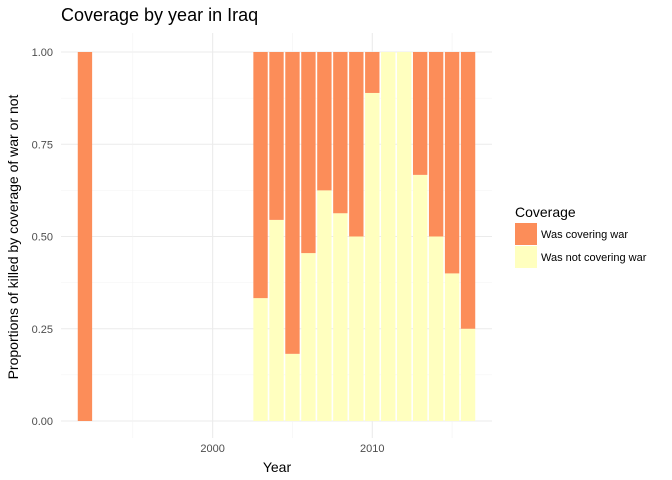  Describe the element at coordinates (468, 190) in the screenshot. I see `bar-2016-was-covering-war` at that location.